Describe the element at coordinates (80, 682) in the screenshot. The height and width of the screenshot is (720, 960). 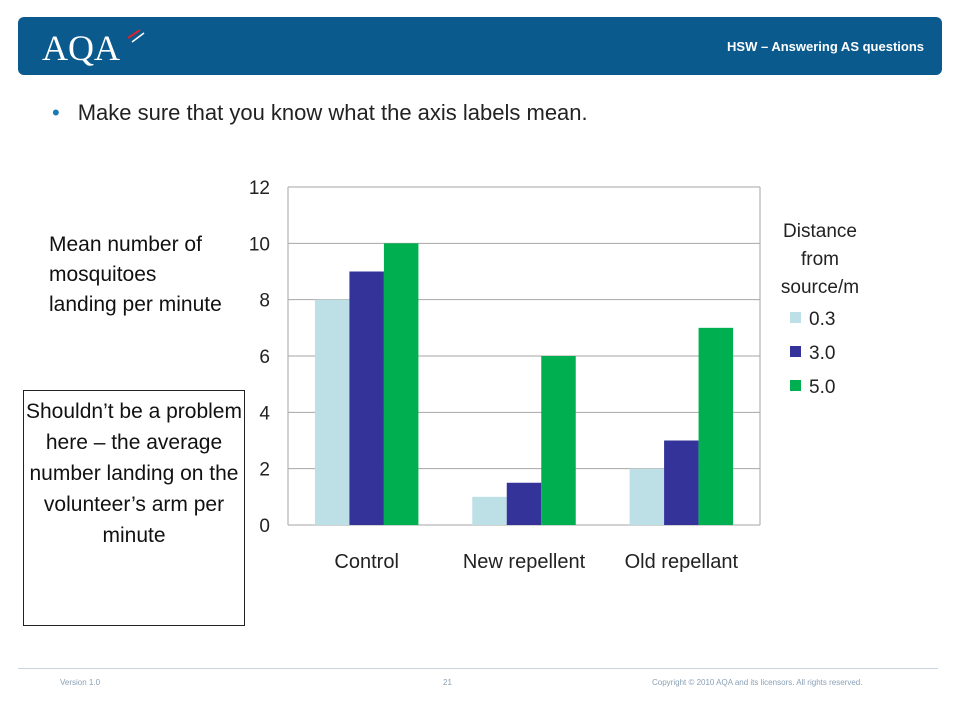
I see `footer-version: Version 1.0` at that location.